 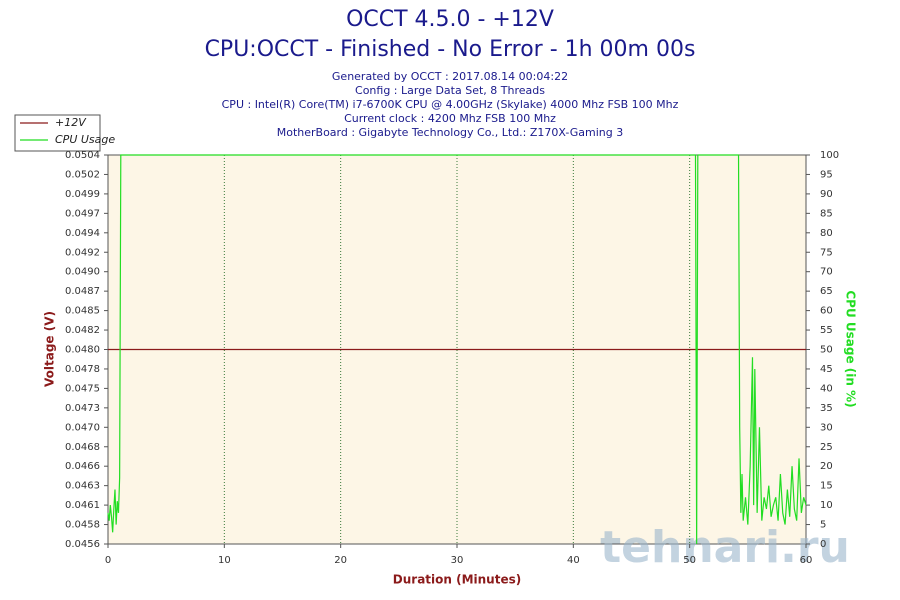 I want to click on legend-box, so click(x=57, y=133).